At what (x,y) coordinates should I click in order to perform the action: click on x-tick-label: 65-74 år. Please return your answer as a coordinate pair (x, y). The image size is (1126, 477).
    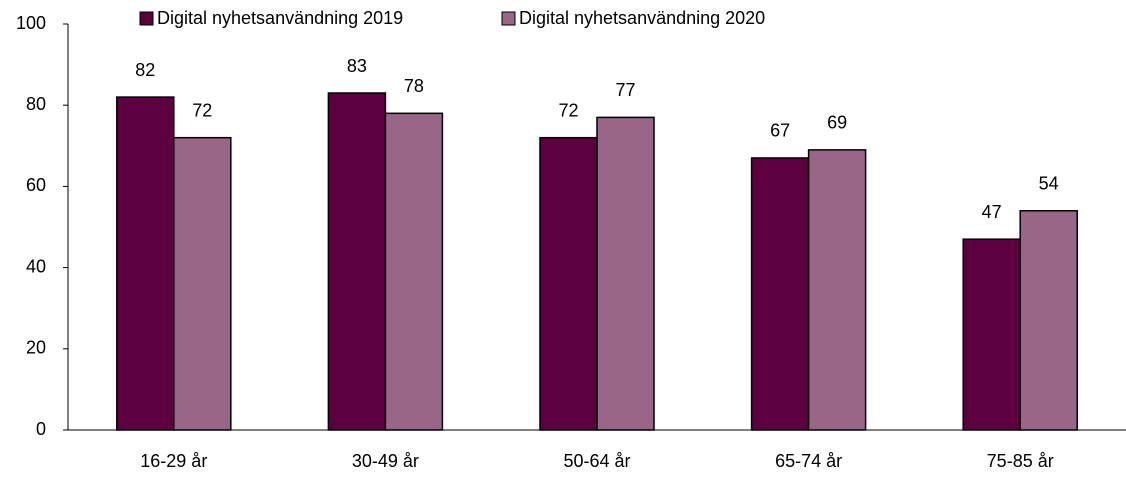
    Looking at the image, I should click on (808, 461).